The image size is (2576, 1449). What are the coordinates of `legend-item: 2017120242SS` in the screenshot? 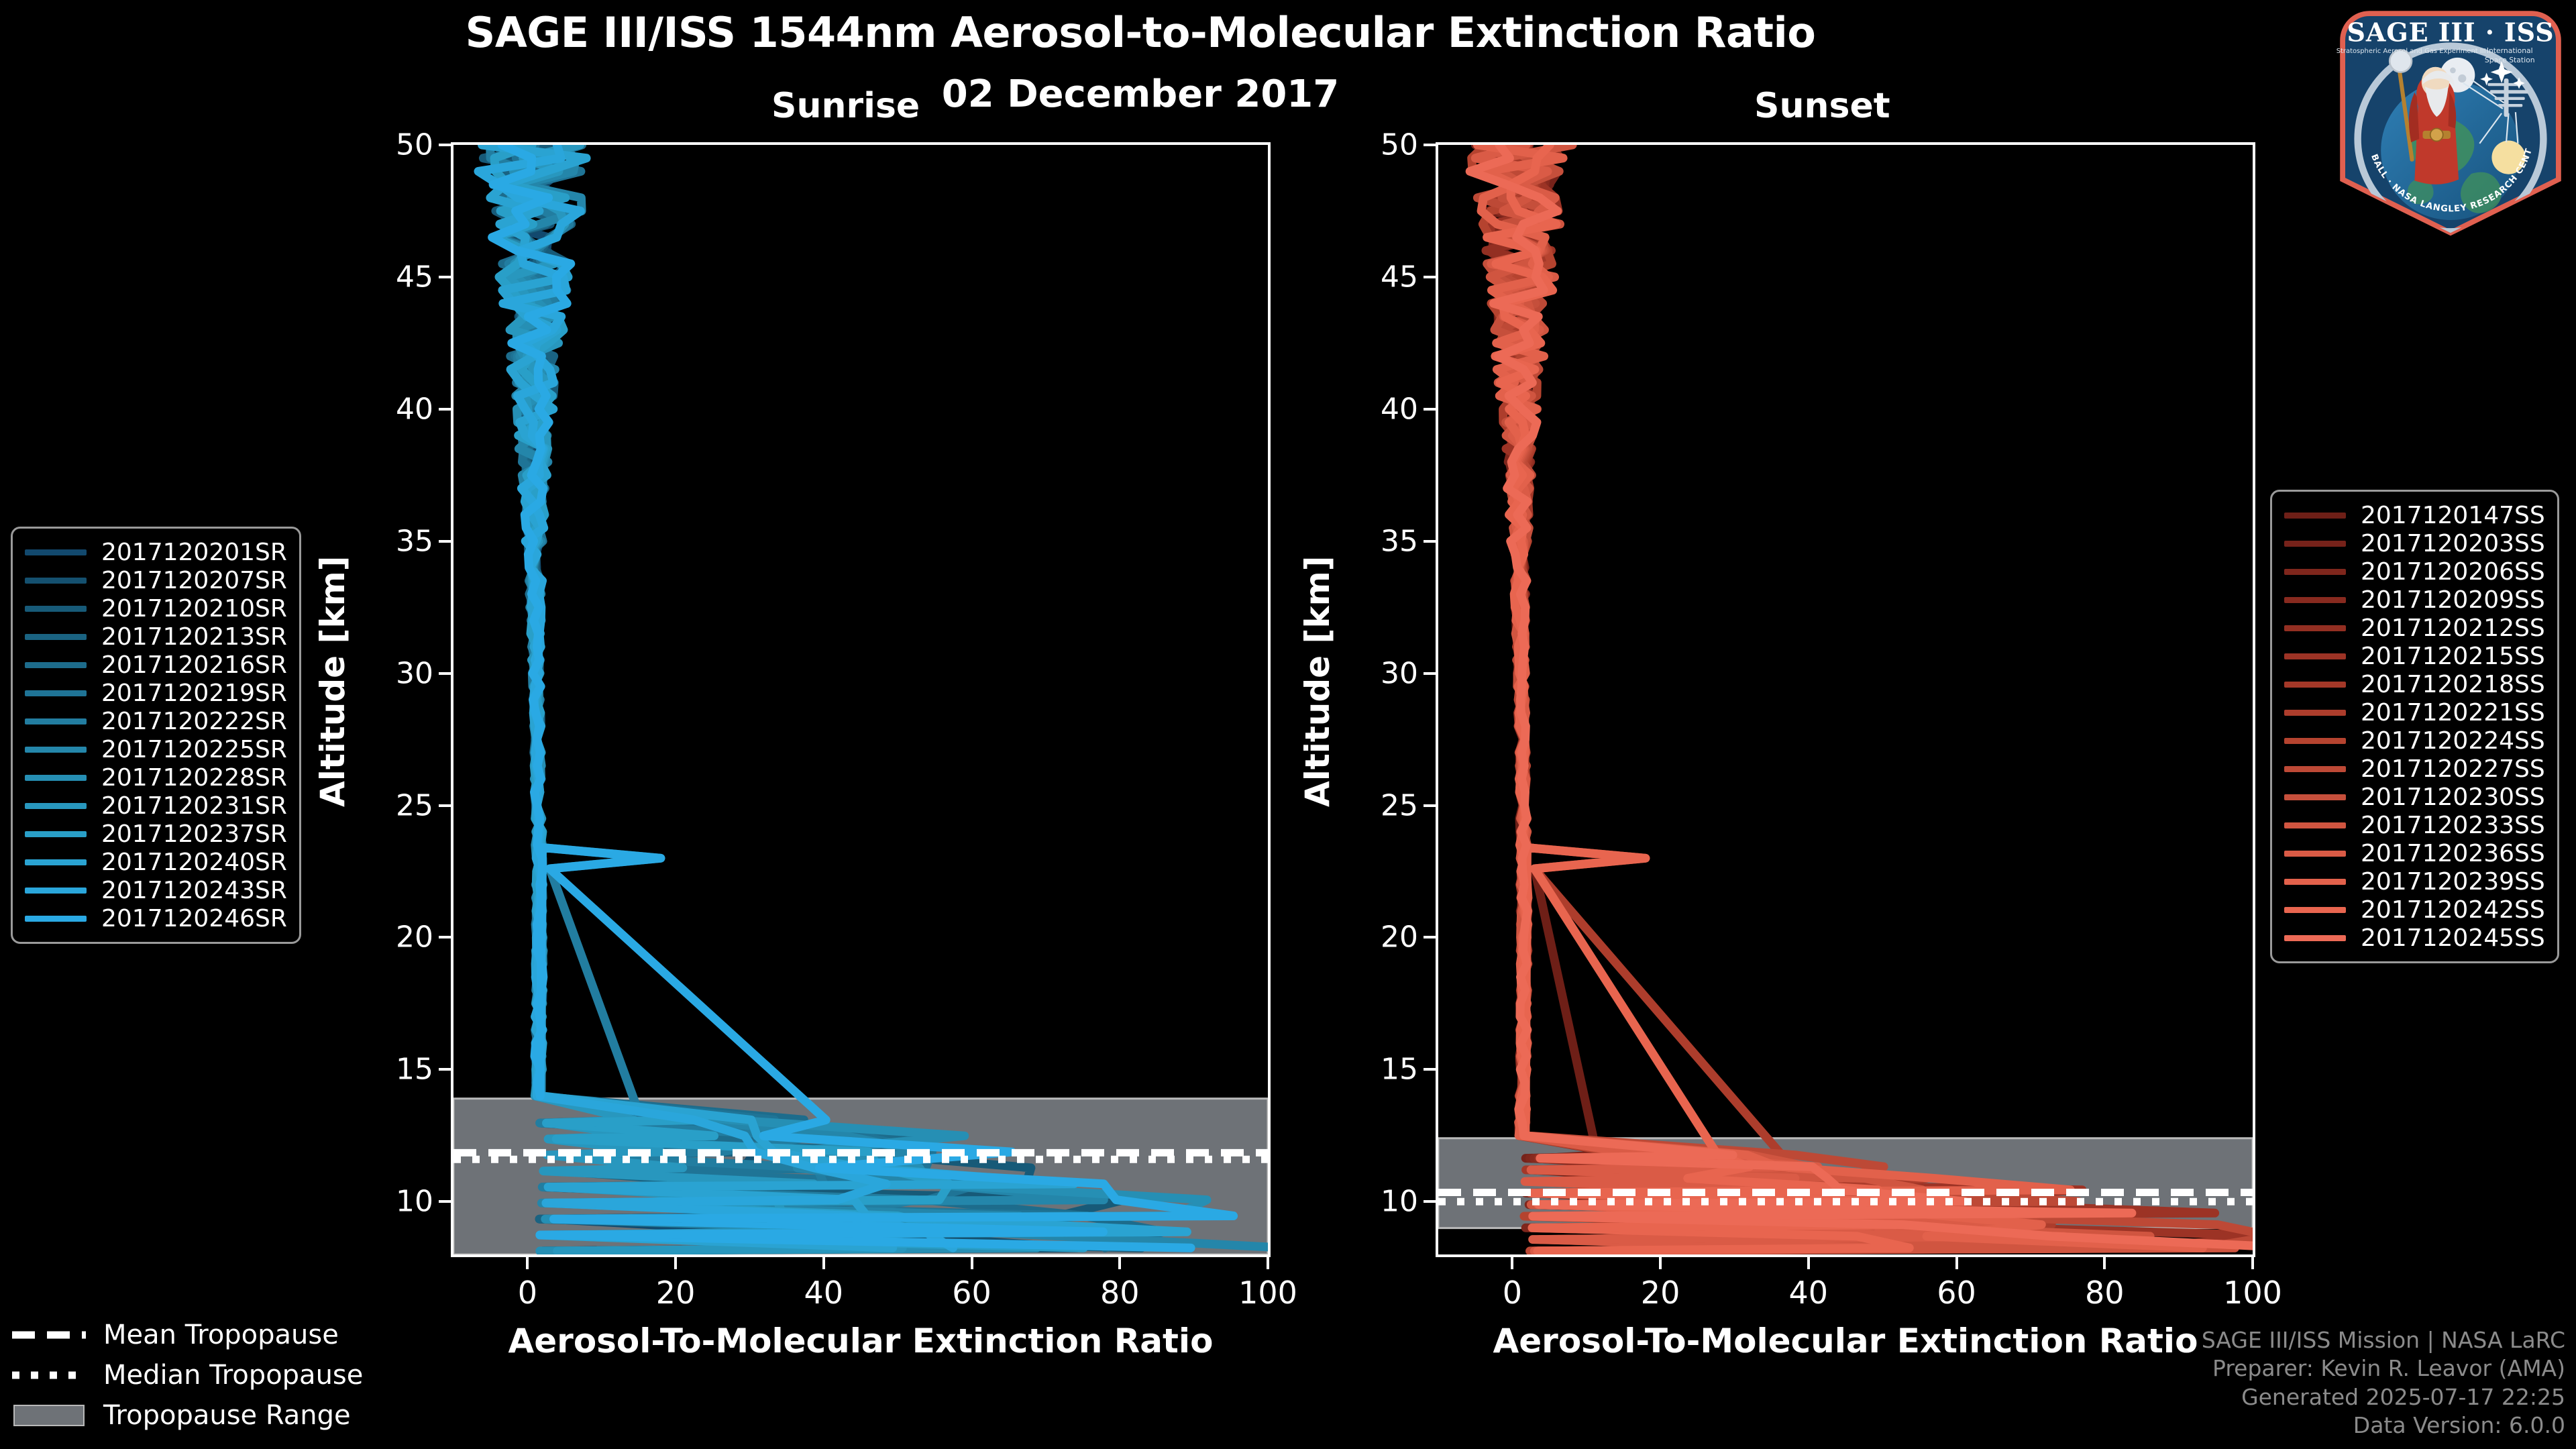 It's located at (2414, 910).